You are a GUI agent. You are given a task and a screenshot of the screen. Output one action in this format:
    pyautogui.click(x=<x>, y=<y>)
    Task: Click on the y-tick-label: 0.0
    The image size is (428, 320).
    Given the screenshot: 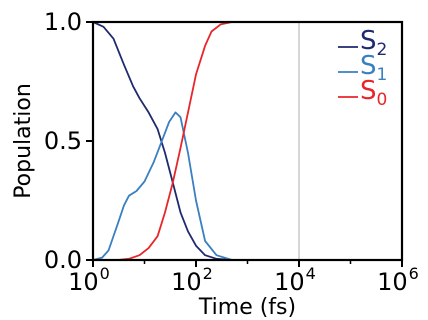 What is the action you would take?
    pyautogui.click(x=63, y=260)
    